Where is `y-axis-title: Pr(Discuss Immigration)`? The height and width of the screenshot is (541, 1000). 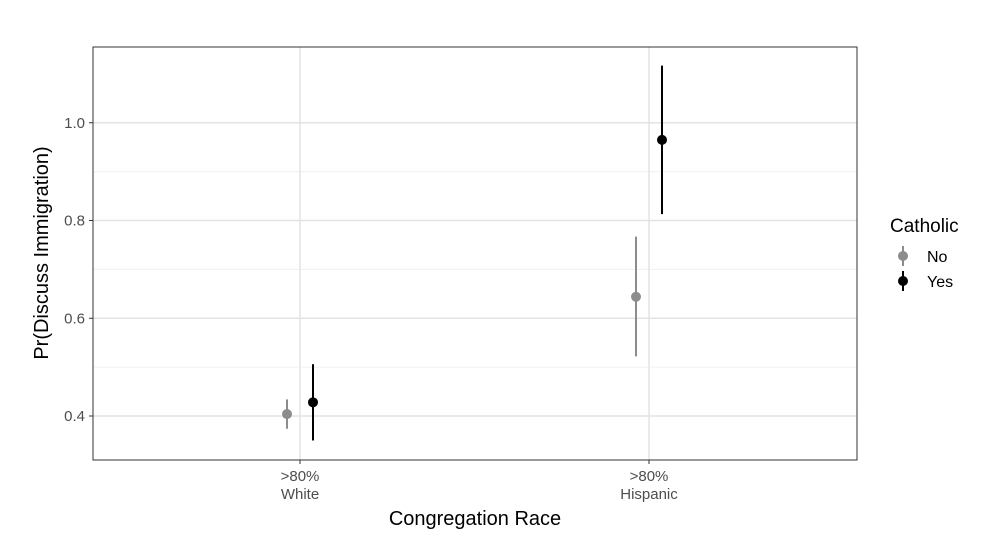 y-axis-title: Pr(Discuss Immigration) is located at coordinates (42, 252).